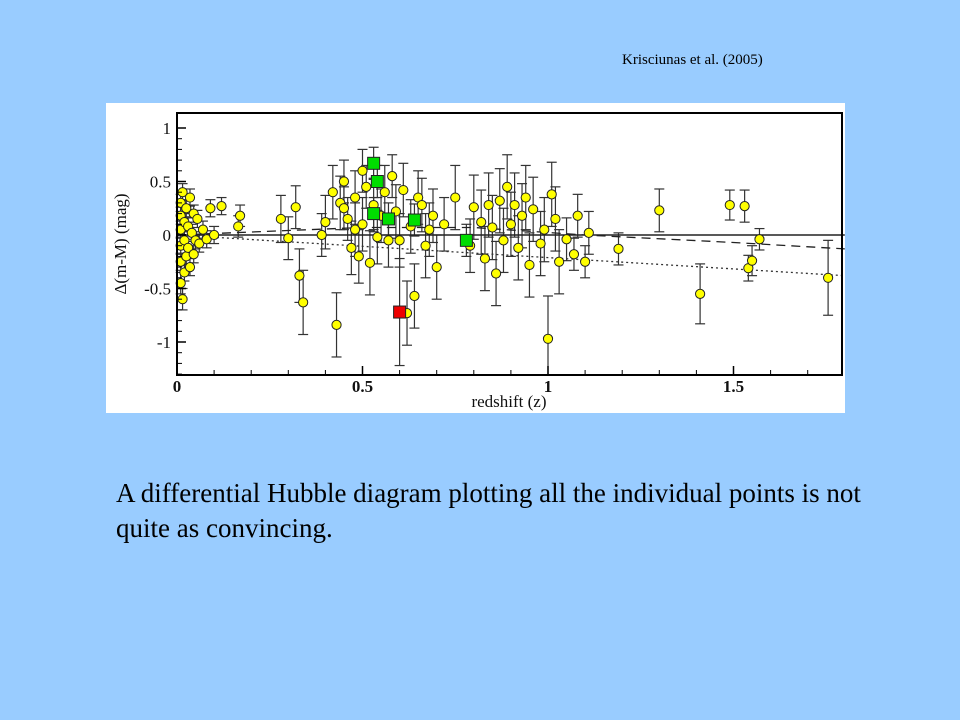 This screenshot has width=960, height=720. I want to click on y-tick-label: 1, so click(167, 128).